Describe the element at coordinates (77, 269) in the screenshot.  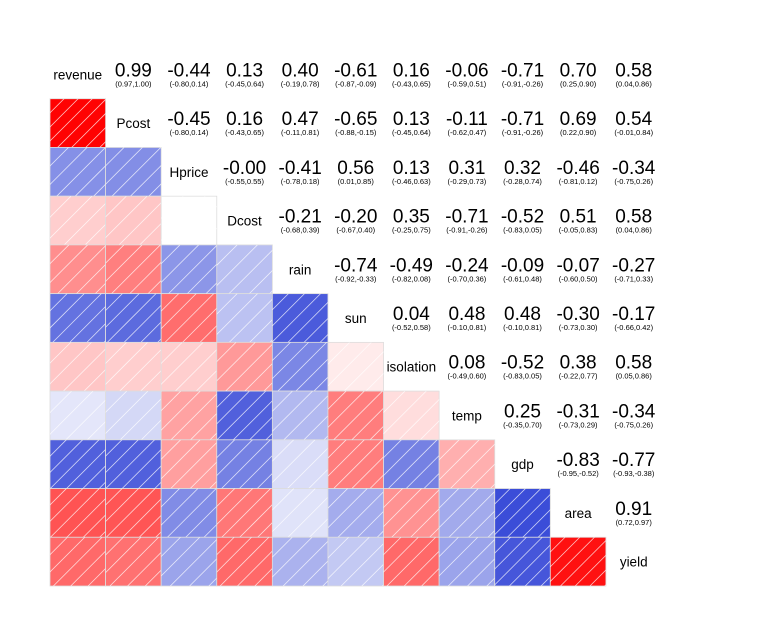
I see `cell-rain-revenue` at that location.